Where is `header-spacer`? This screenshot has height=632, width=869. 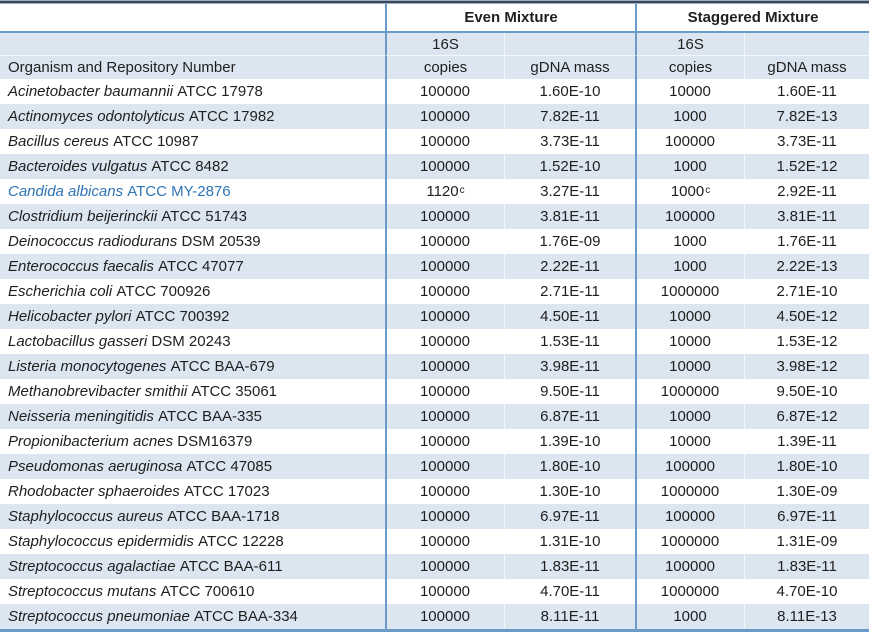
header-spacer is located at coordinates (570, 44).